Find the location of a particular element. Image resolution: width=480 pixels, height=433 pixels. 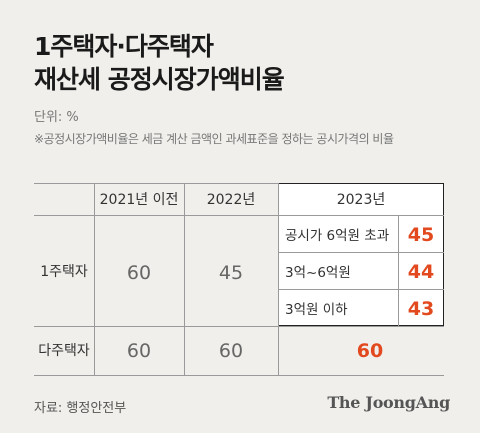

value-multi-2021: 60 is located at coordinates (139, 351).